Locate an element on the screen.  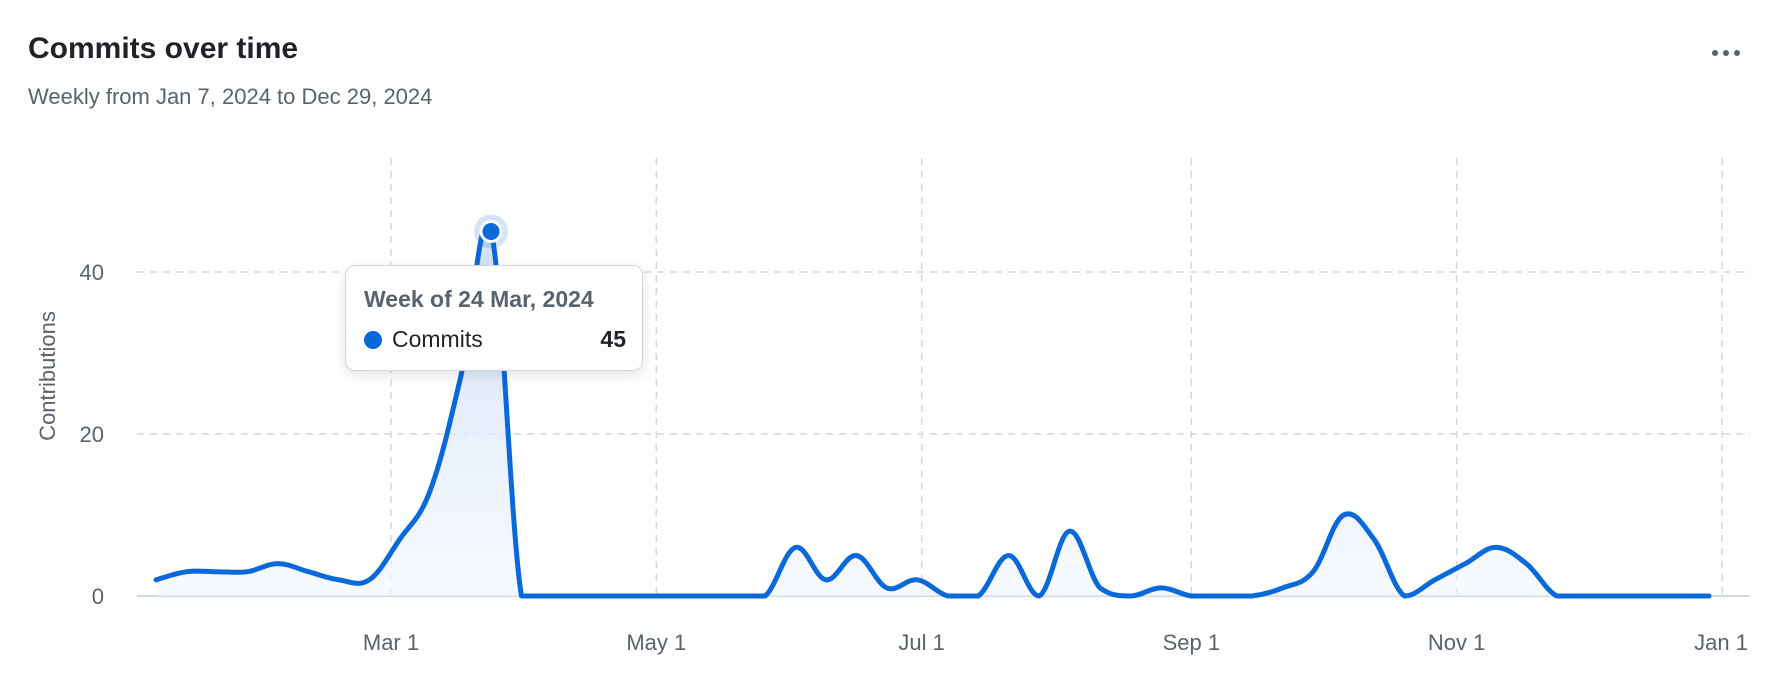
tooltip-title: Week of 24 Mar, 2024 is located at coordinates (479, 299).